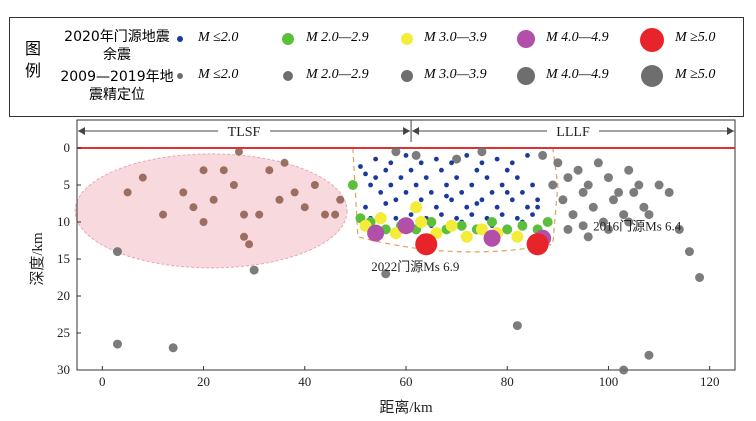 This screenshot has width=756, height=421. What do you see at coordinates (117, 46) in the screenshot?
I see `legend-group-aftershocks: 2020年门源地震余震` at bounding box center [117, 46].